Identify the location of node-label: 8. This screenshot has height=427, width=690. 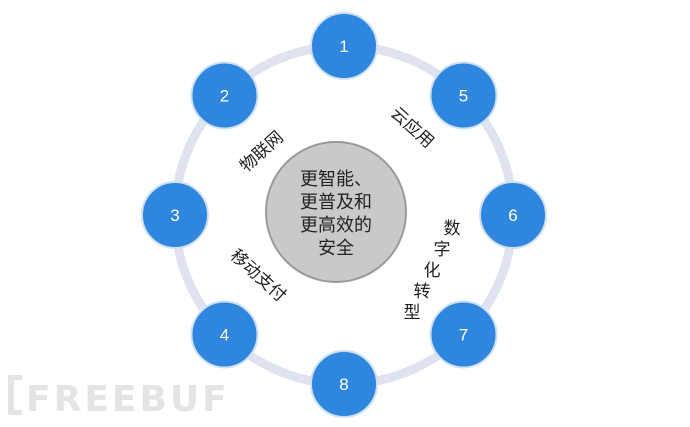
(343, 384).